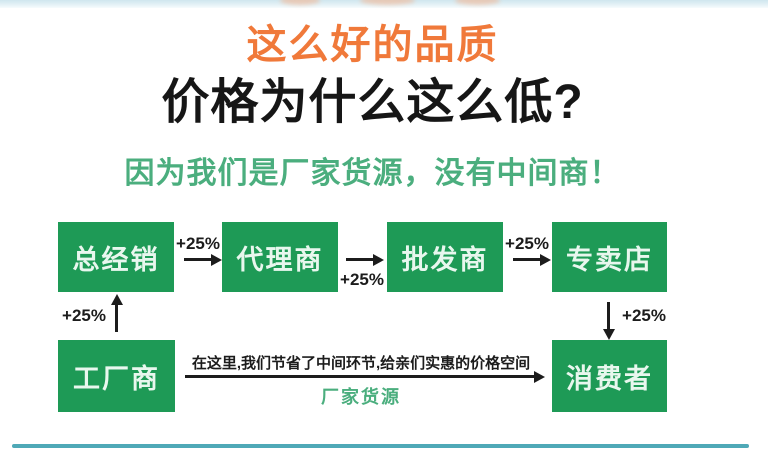 The width and height of the screenshot is (768, 471). What do you see at coordinates (445, 257) in the screenshot?
I see `stage-box-wholesaler: 批发商` at bounding box center [445, 257].